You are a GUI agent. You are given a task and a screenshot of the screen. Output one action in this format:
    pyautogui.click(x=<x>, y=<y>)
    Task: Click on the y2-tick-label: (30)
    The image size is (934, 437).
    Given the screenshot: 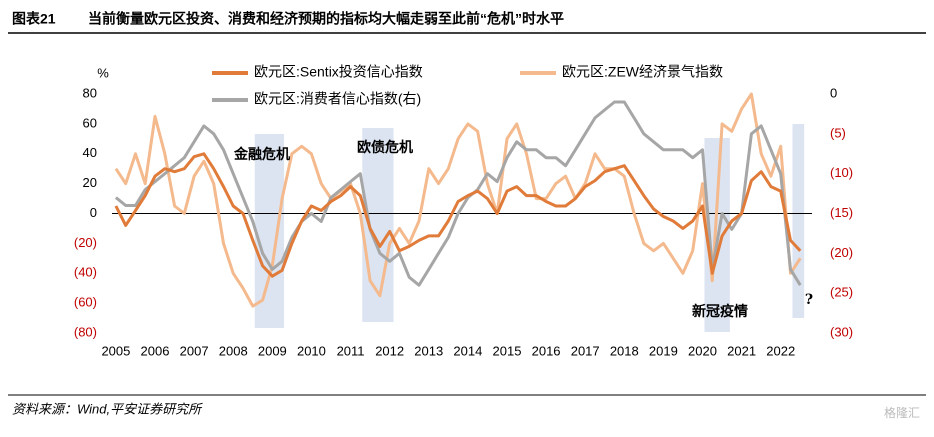 What is the action you would take?
    pyautogui.click(x=841, y=331)
    